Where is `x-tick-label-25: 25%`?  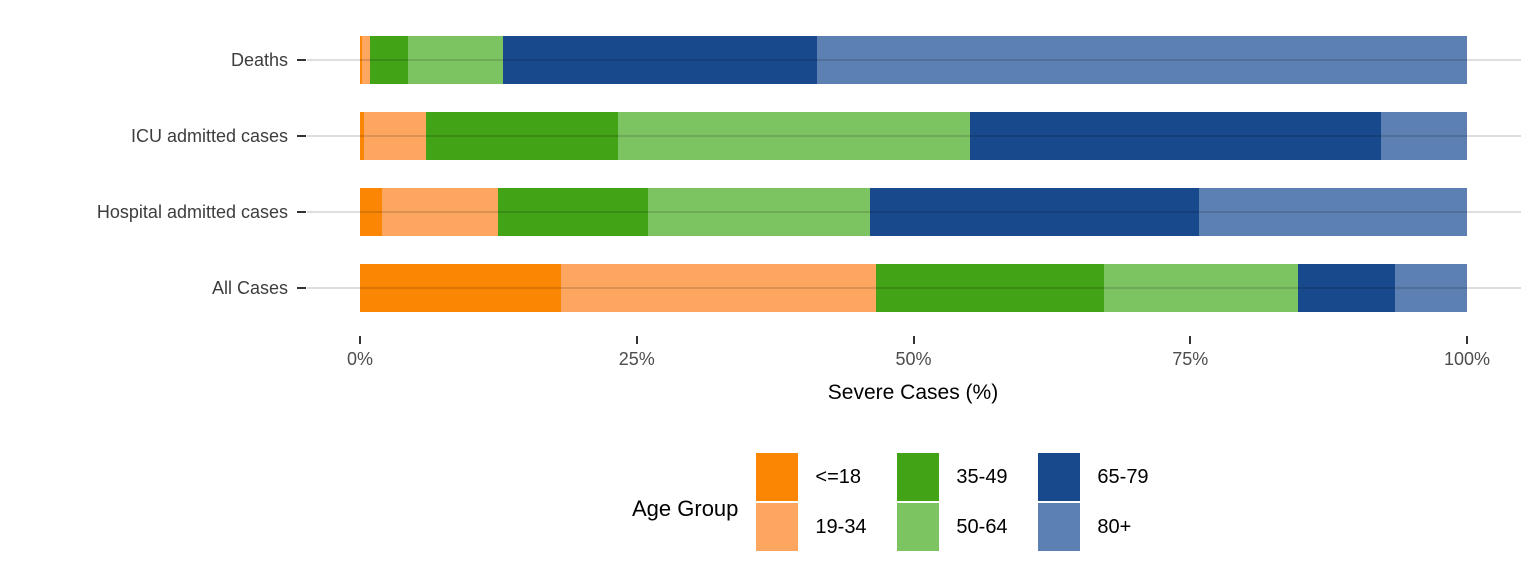 x-tick-label-25: 25% is located at coordinates (636, 359).